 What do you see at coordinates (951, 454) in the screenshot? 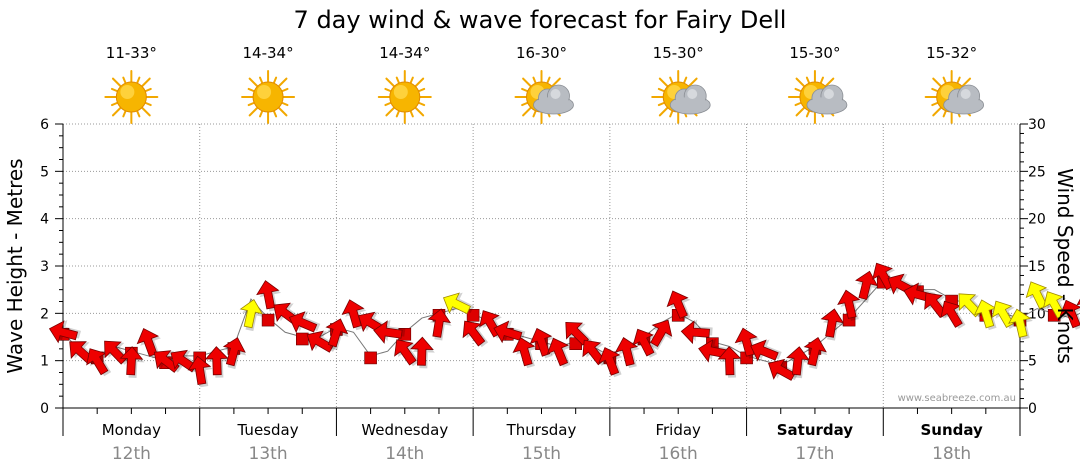
I see `day-date: 18th` at bounding box center [951, 454].